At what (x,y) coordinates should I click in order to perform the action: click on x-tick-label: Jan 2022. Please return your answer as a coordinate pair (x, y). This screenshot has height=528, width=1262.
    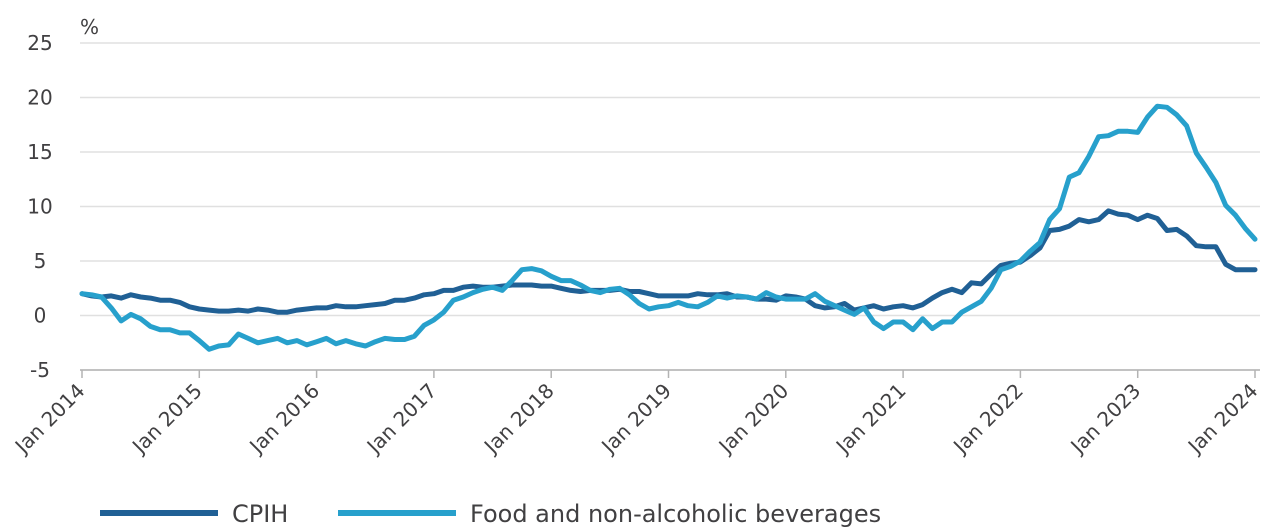
    Looking at the image, I should click on (987, 419).